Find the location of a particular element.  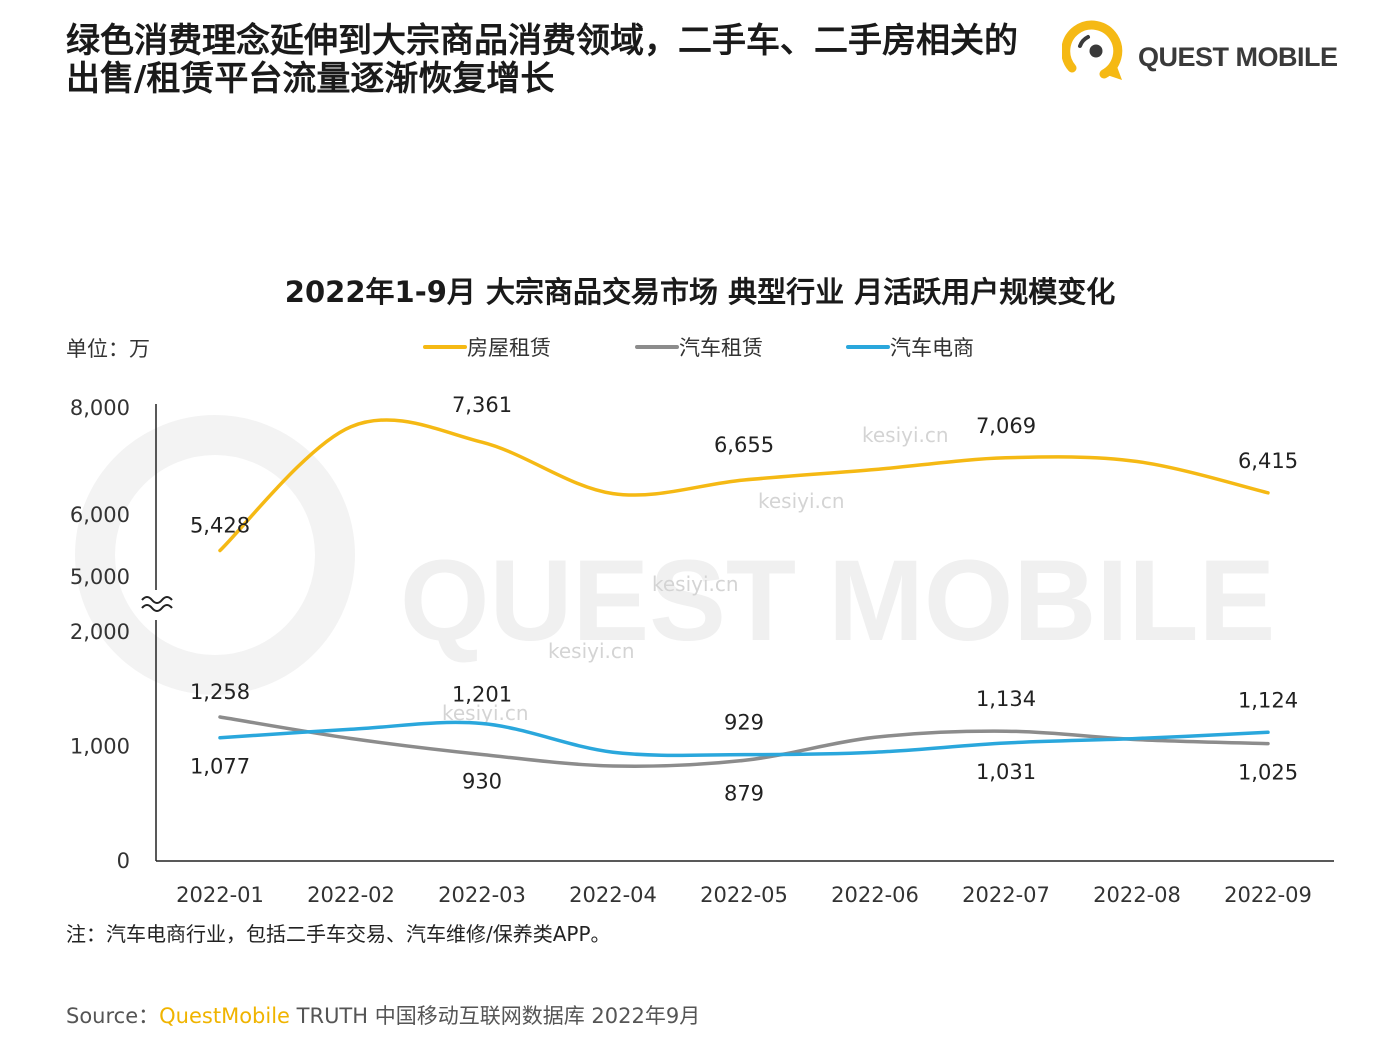

y-tick-label: 2,000 is located at coordinates (100, 632).